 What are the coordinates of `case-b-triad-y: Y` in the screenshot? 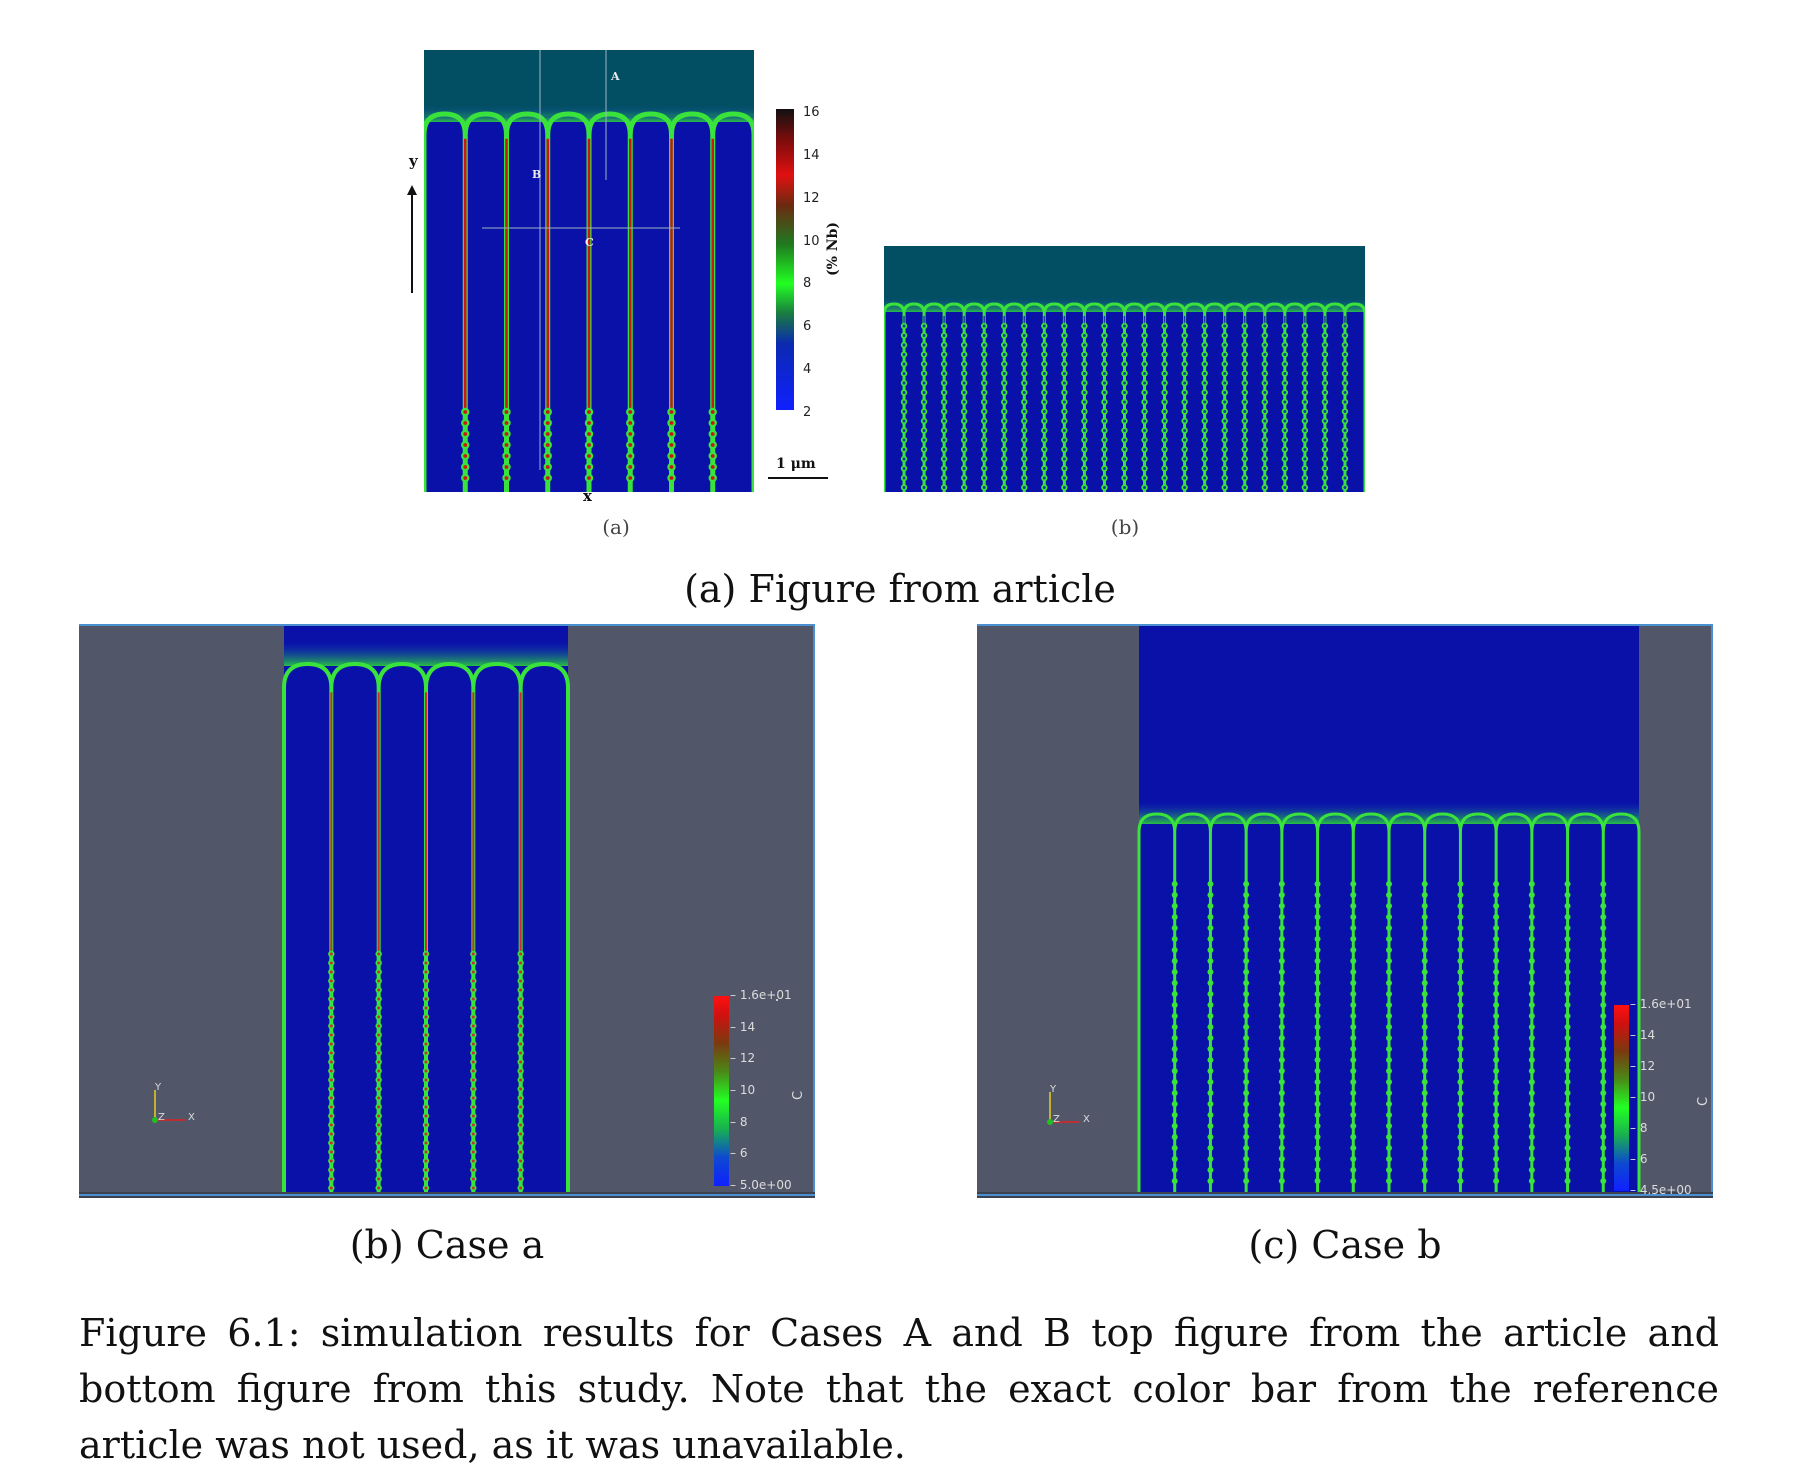 It's located at (1053, 1089).